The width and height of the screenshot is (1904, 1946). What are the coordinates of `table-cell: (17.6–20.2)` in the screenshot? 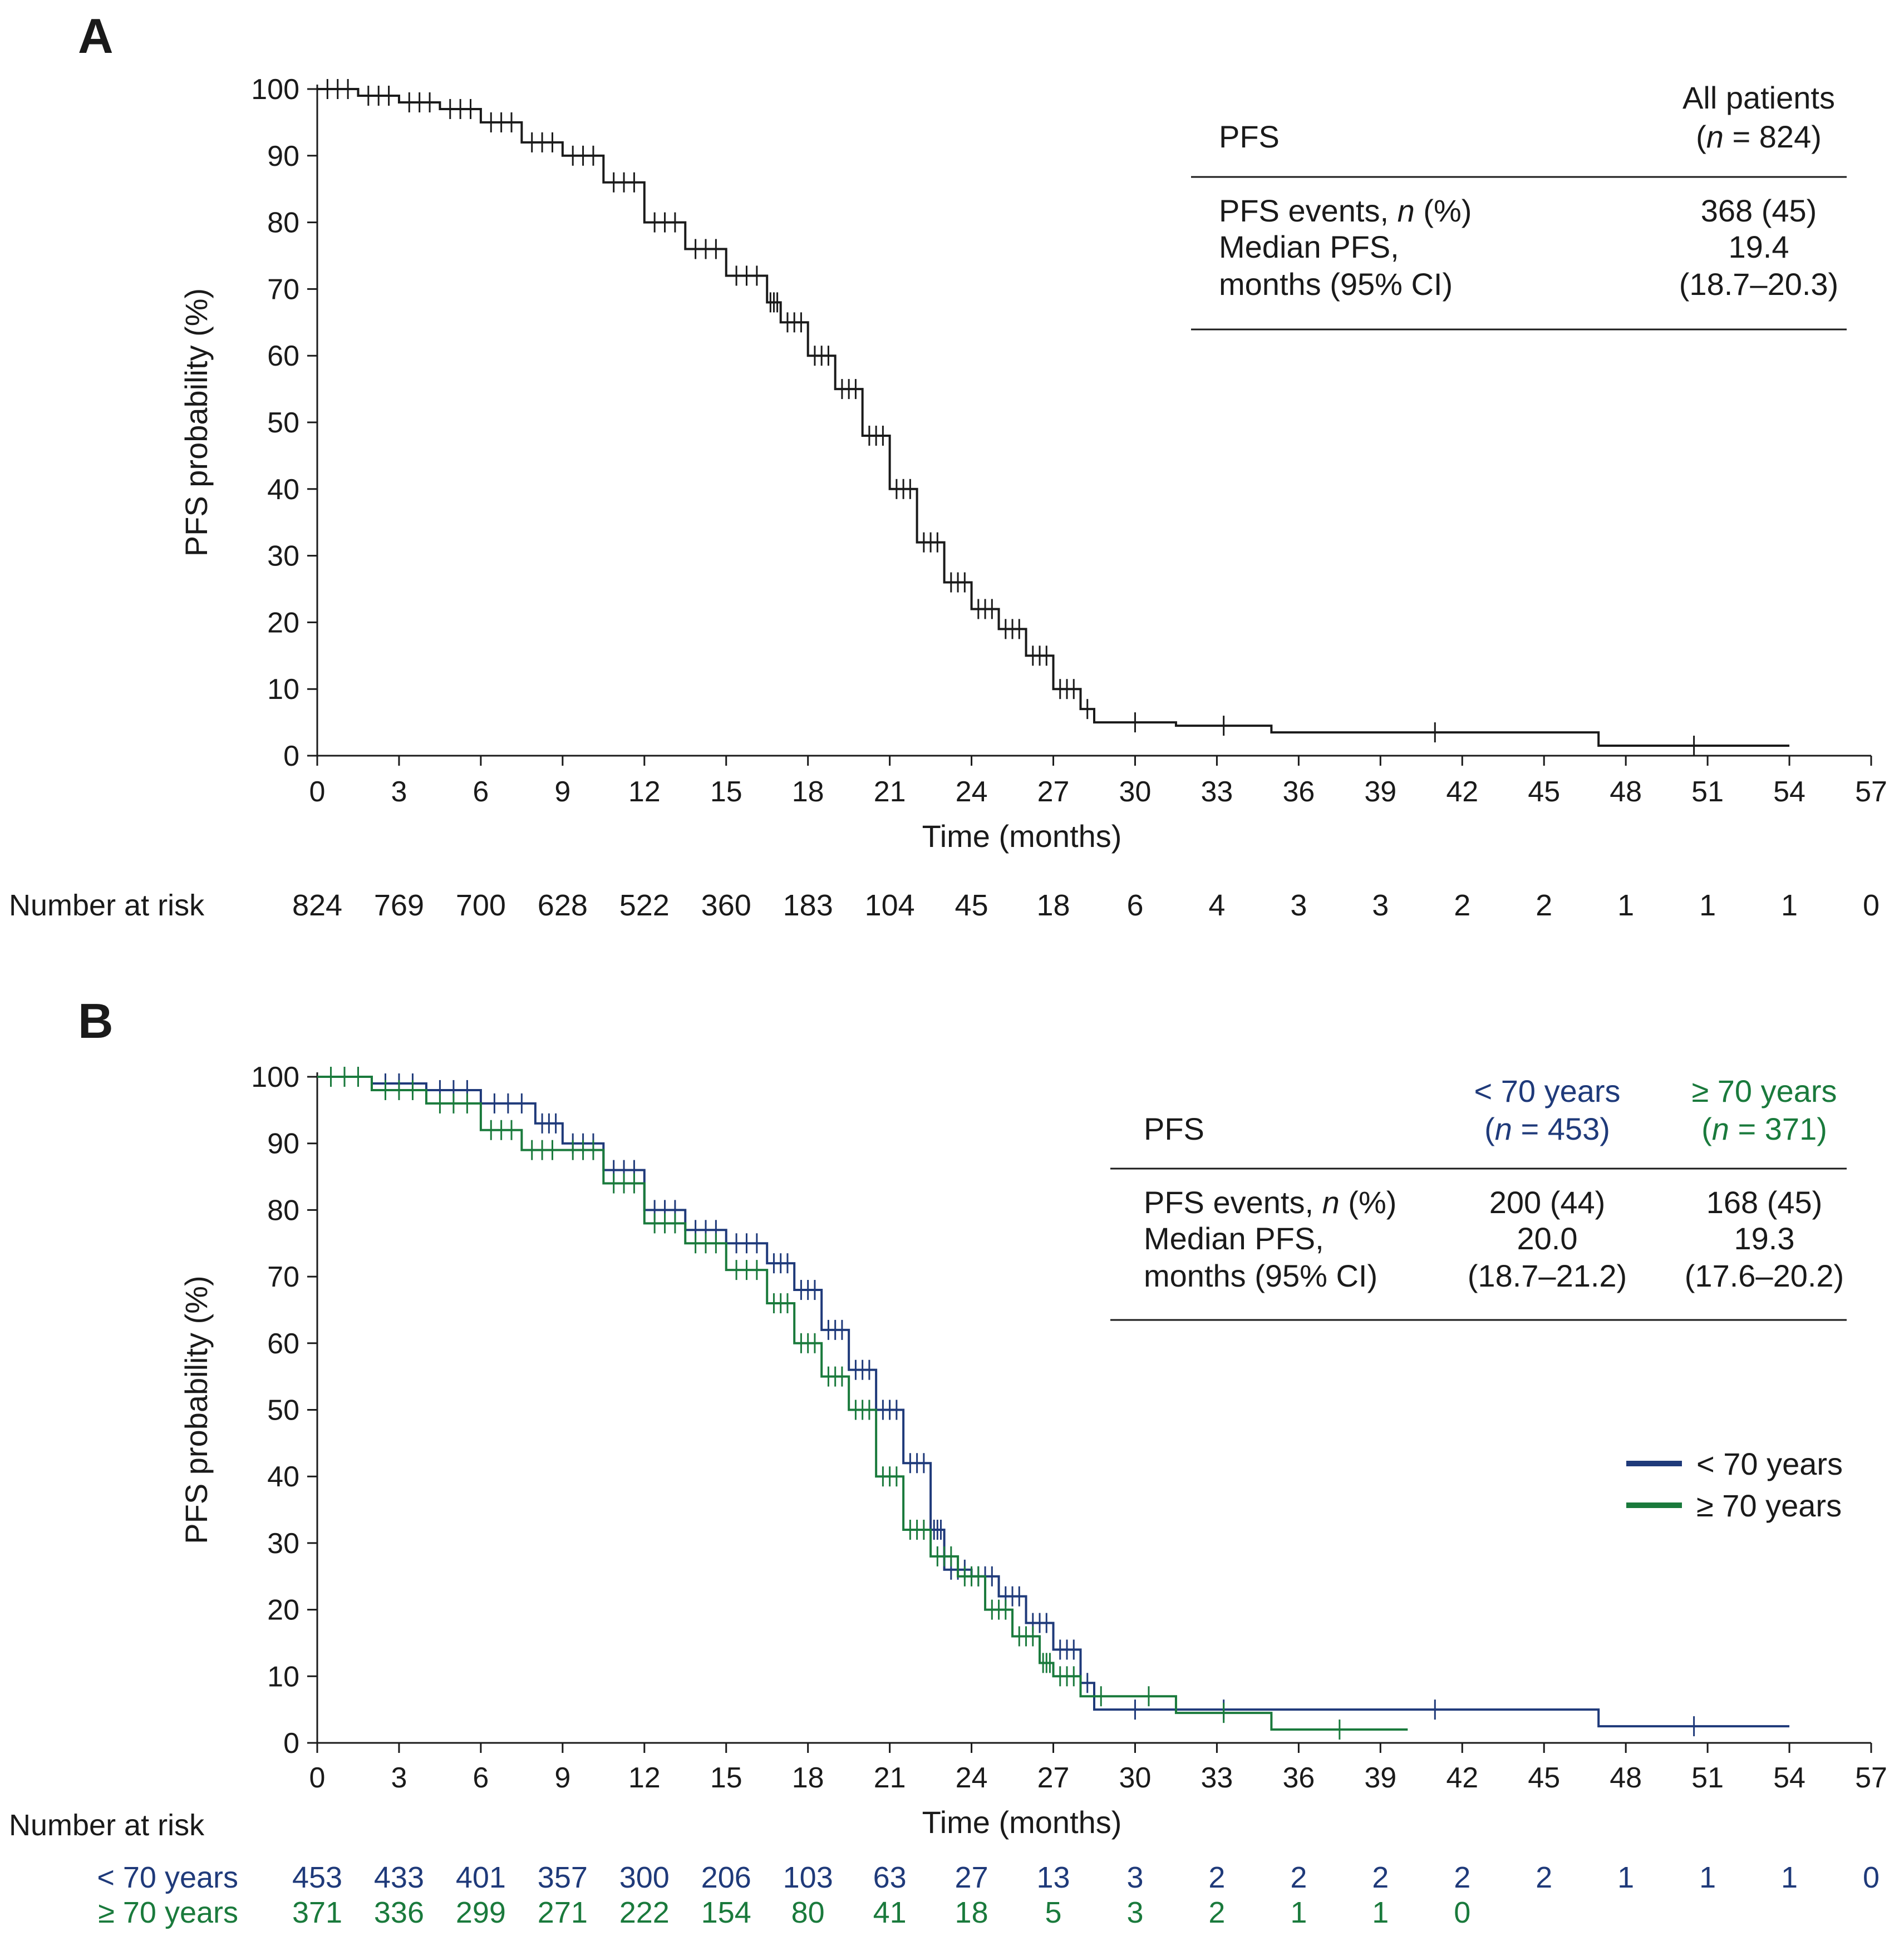 It's located at (1764, 1276).